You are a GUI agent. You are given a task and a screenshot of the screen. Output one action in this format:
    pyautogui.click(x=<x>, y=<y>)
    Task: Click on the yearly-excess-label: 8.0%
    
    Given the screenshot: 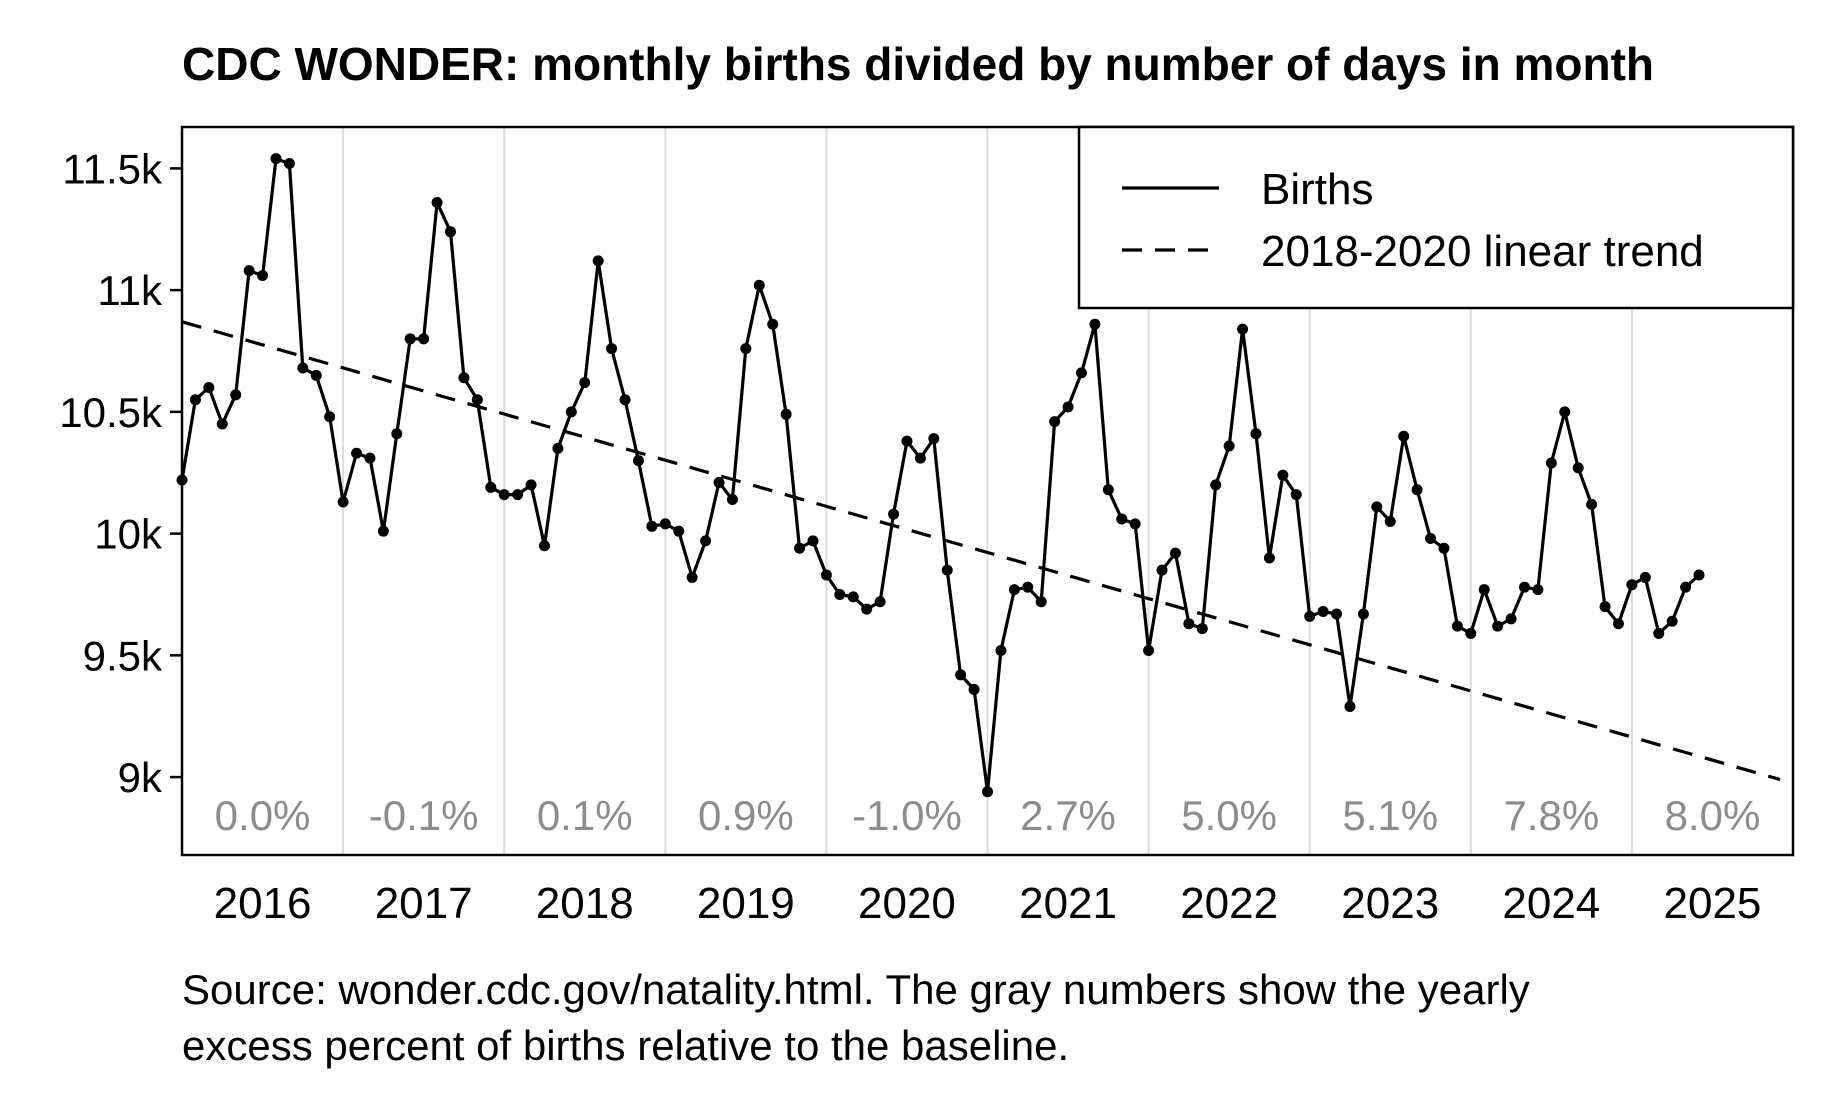 What is the action you would take?
    pyautogui.click(x=1713, y=815)
    